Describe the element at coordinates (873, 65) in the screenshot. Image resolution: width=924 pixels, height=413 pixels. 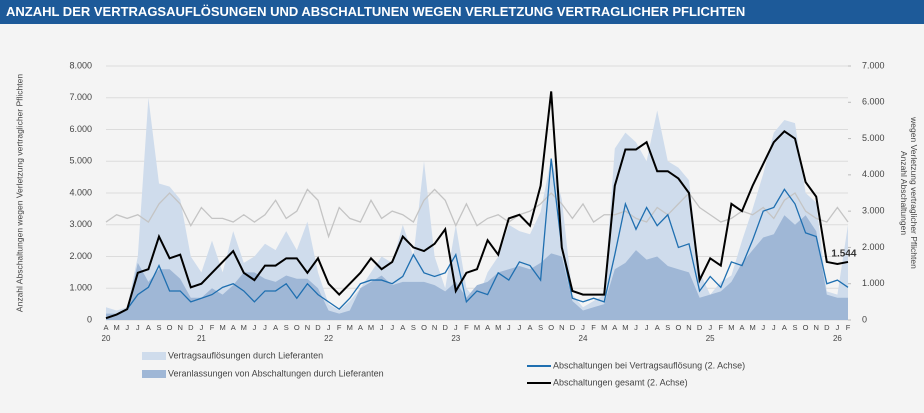
I see `y2-tick-label: 7.000` at that location.